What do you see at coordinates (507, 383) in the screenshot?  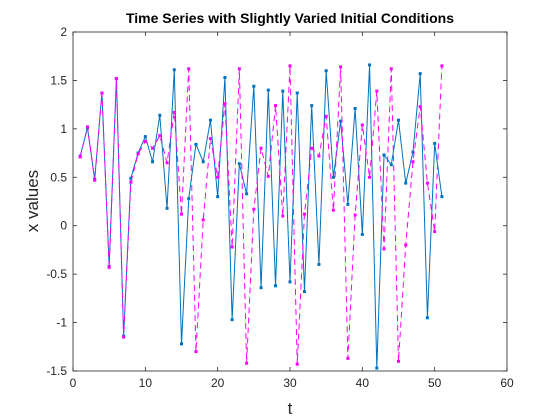 I see `x-tick-label: 60` at bounding box center [507, 383].